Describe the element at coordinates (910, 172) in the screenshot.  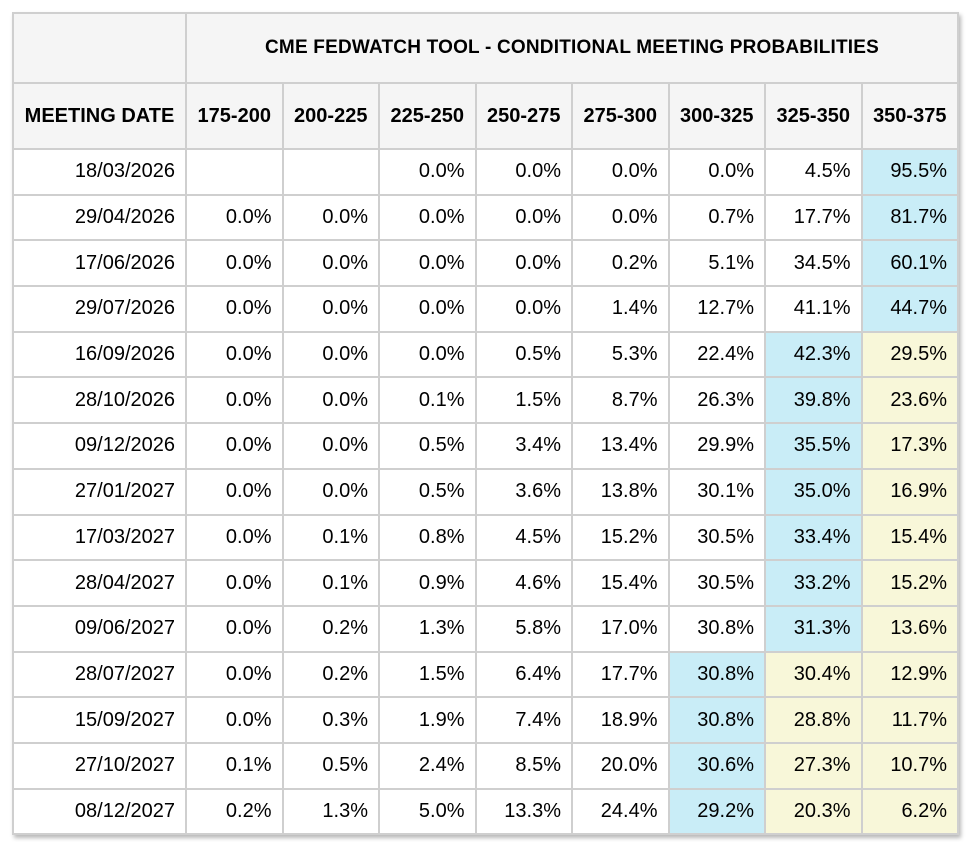
I see `probability-cell: 95.5%` at that location.